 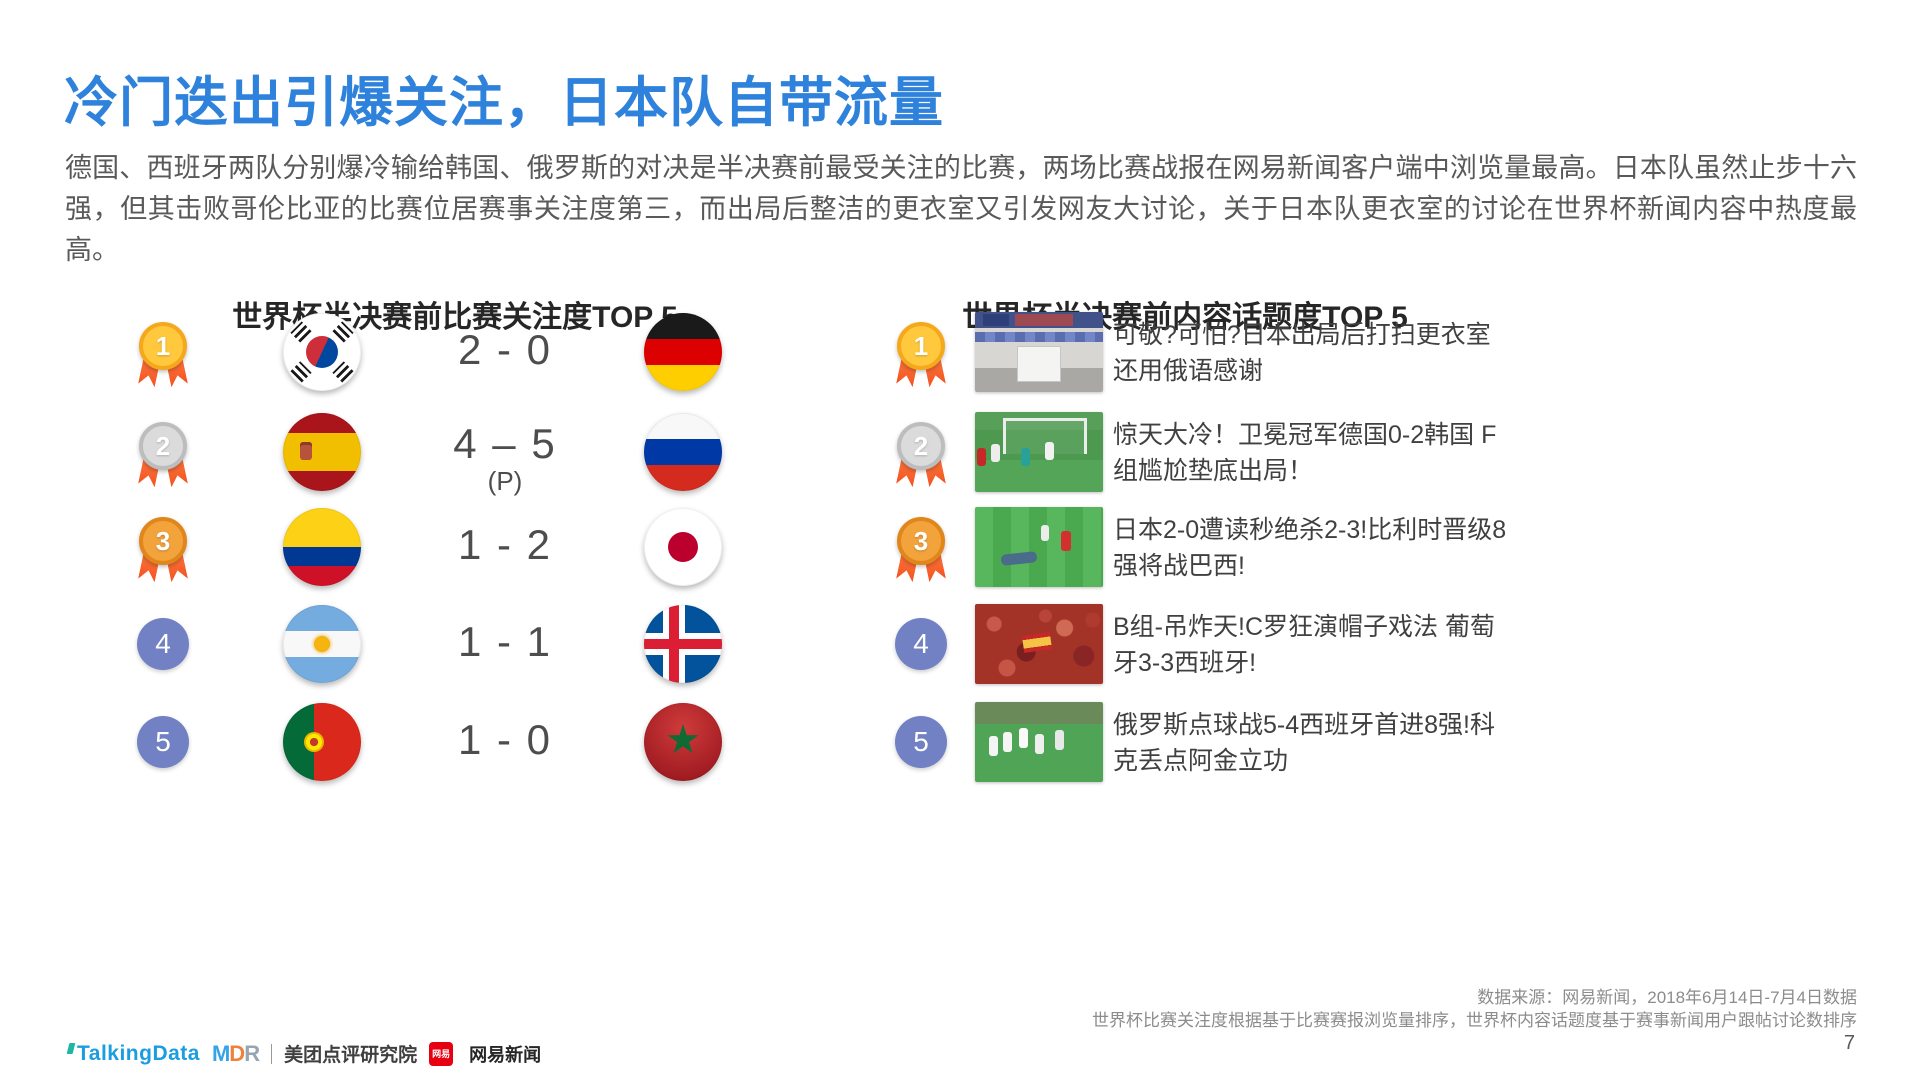 I want to click on mdr-logo: MDR, so click(x=235, y=1053).